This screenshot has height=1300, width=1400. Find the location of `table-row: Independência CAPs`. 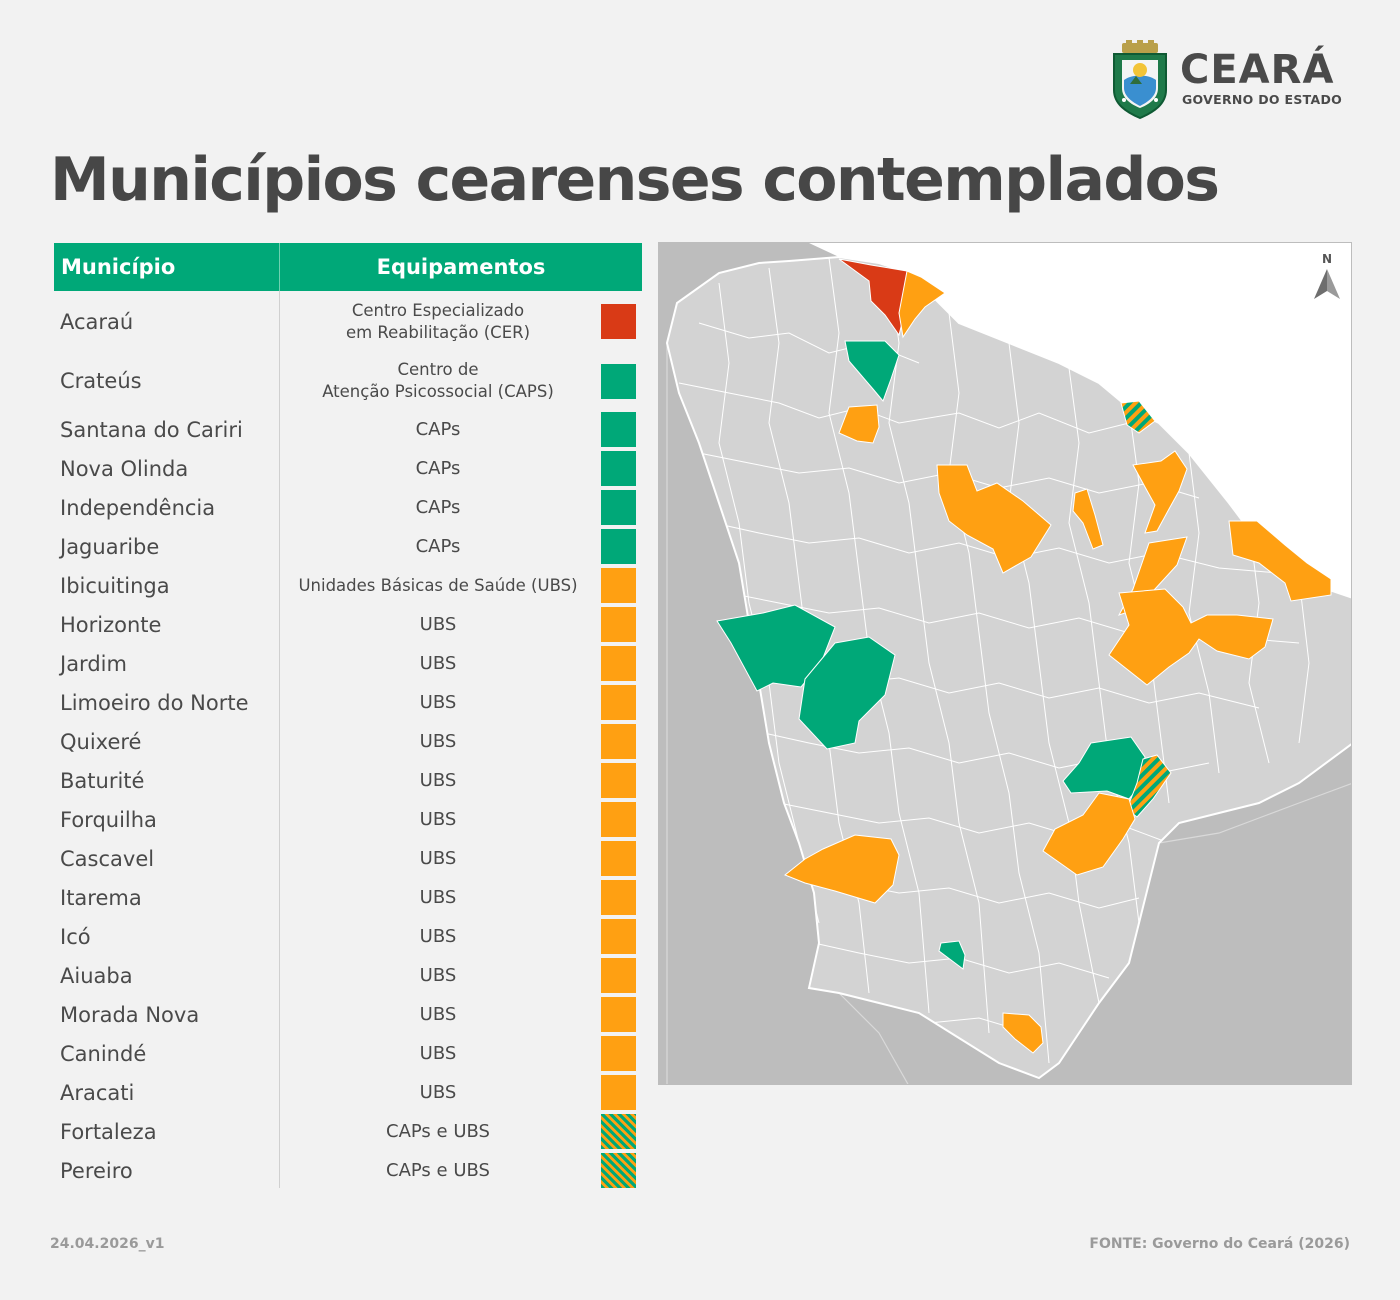

table-row: Independência CAPs is located at coordinates (348, 507).